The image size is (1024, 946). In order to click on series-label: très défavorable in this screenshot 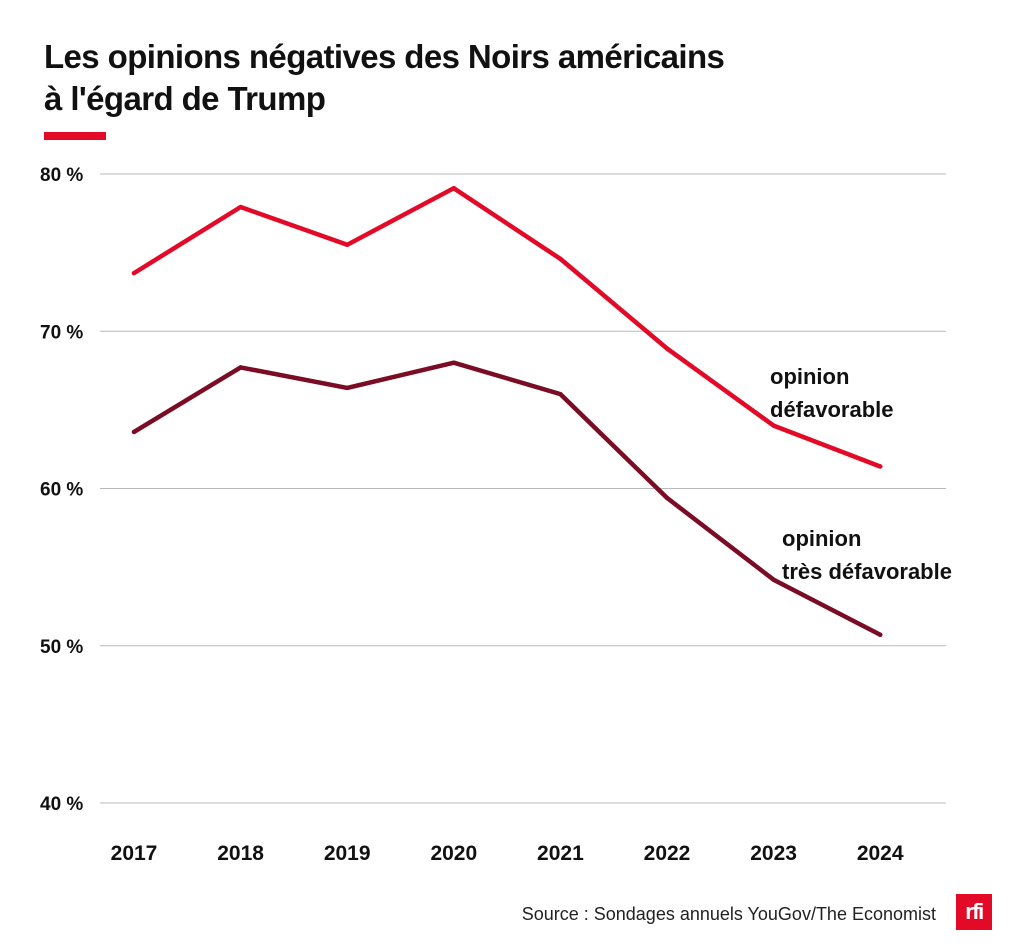, I will do `click(867, 571)`.